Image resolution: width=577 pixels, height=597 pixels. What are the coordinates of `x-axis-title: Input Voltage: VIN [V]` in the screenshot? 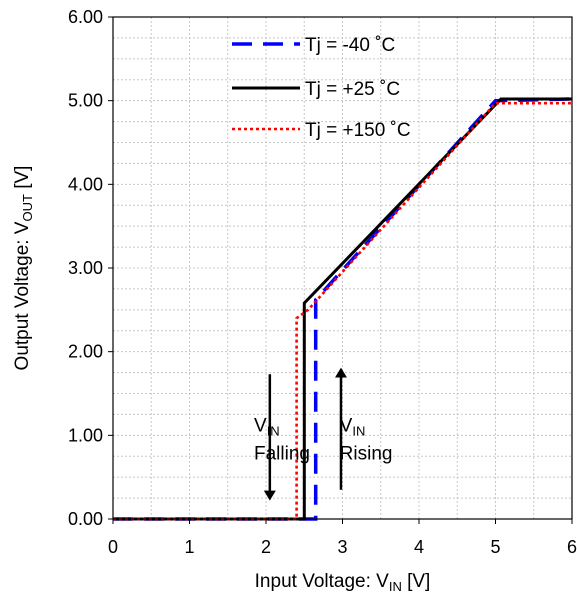 It's located at (343, 582).